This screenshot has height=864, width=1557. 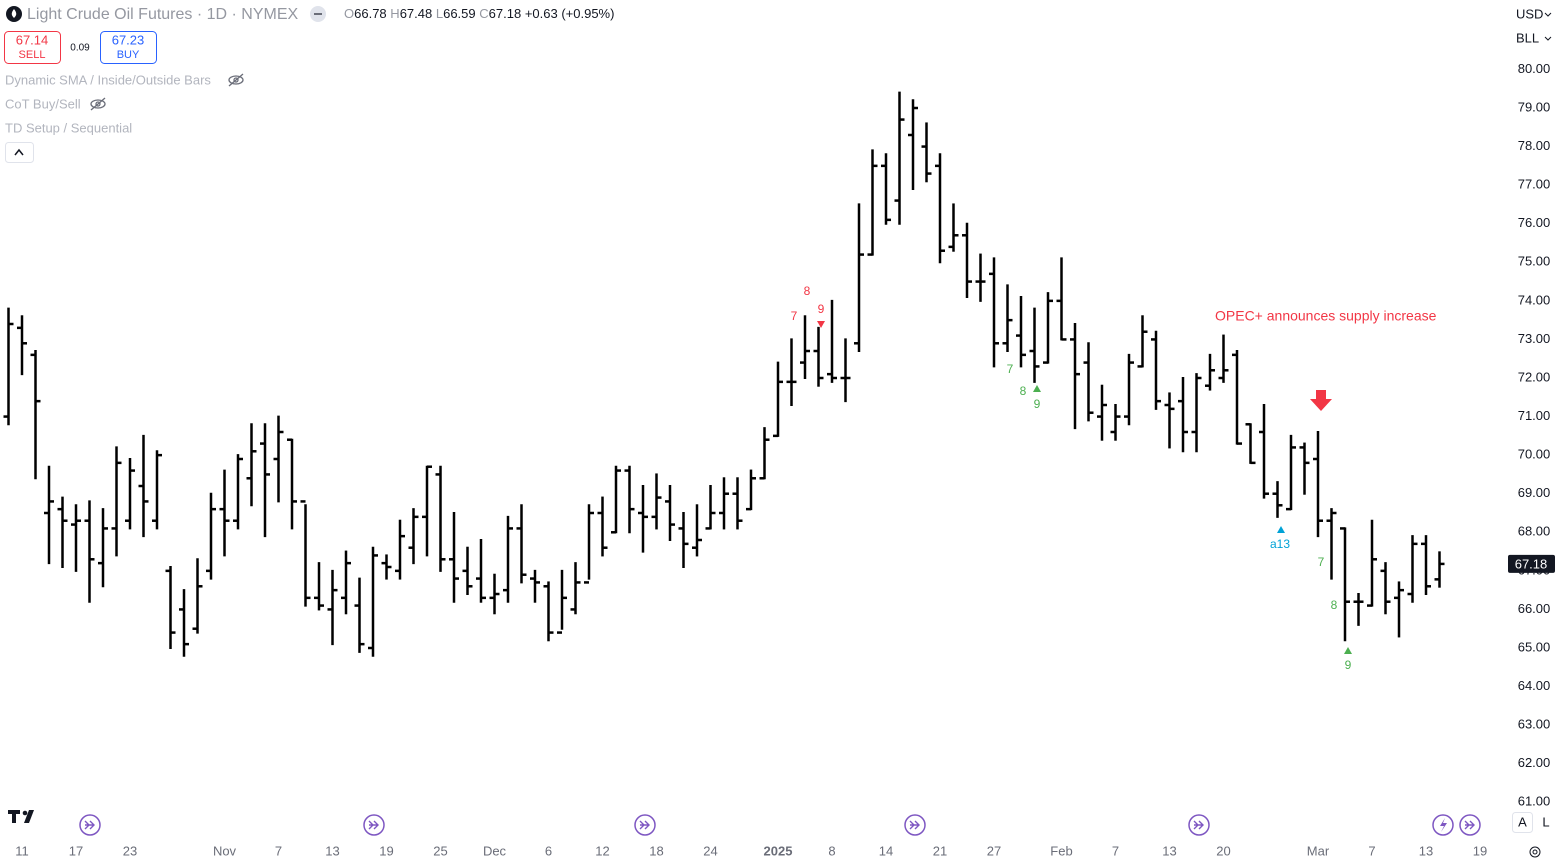 What do you see at coordinates (1527, 37) in the screenshot?
I see `unit: BLL` at bounding box center [1527, 37].